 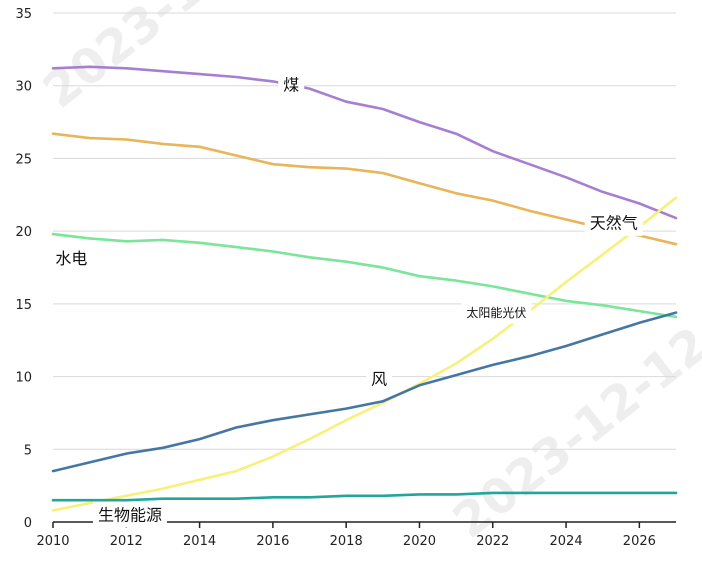 I want to click on x-tick-label: 2018, so click(x=346, y=541).